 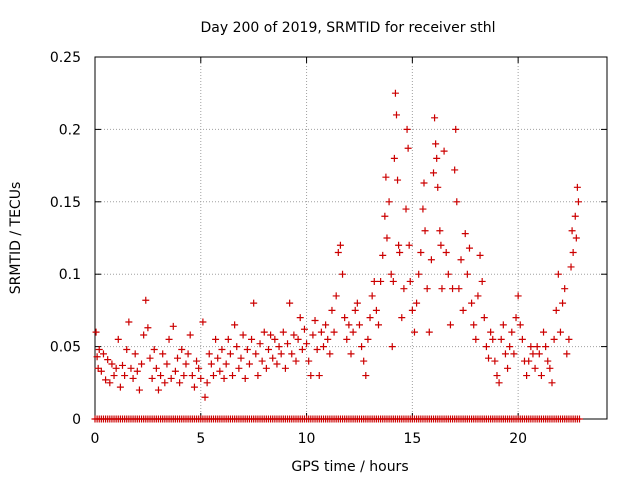 I want to click on y-tick-label: 0, so click(x=76, y=420).